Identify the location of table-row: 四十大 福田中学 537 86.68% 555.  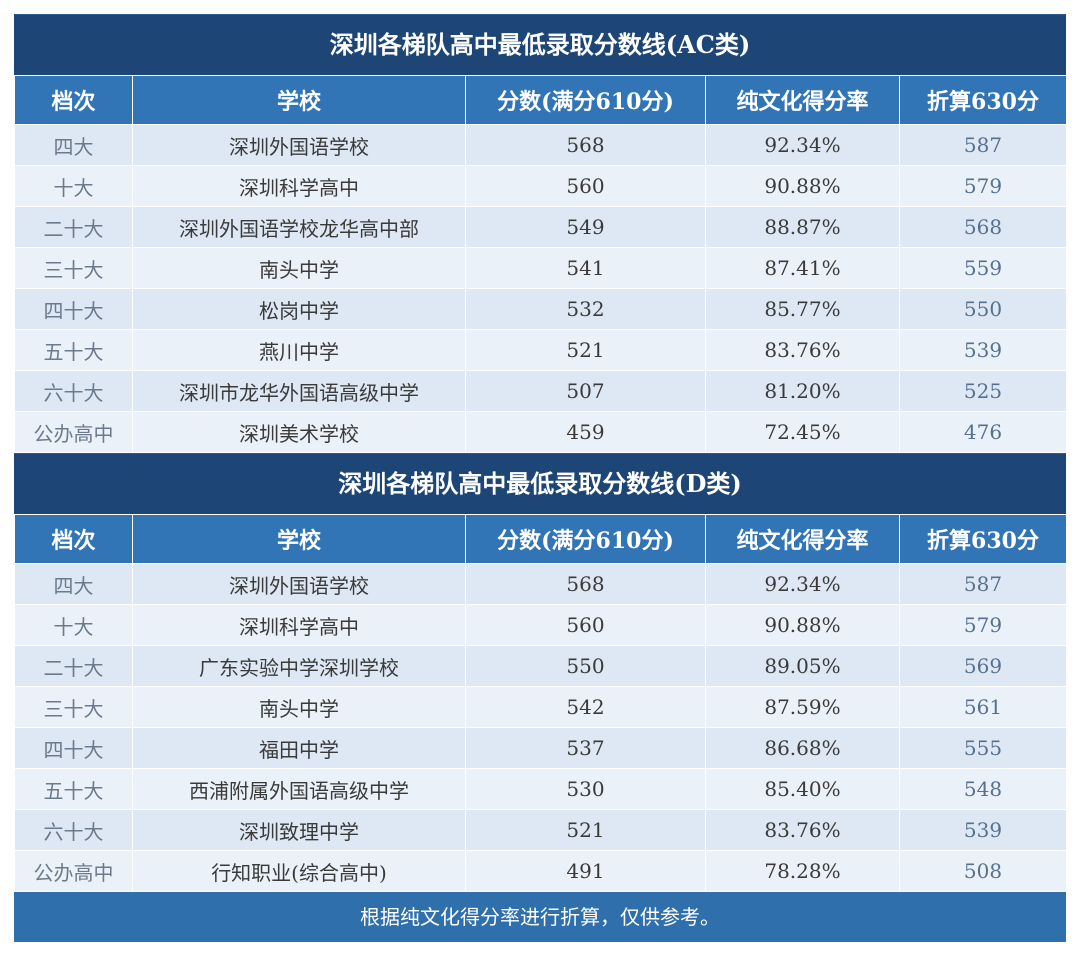
(540, 748).